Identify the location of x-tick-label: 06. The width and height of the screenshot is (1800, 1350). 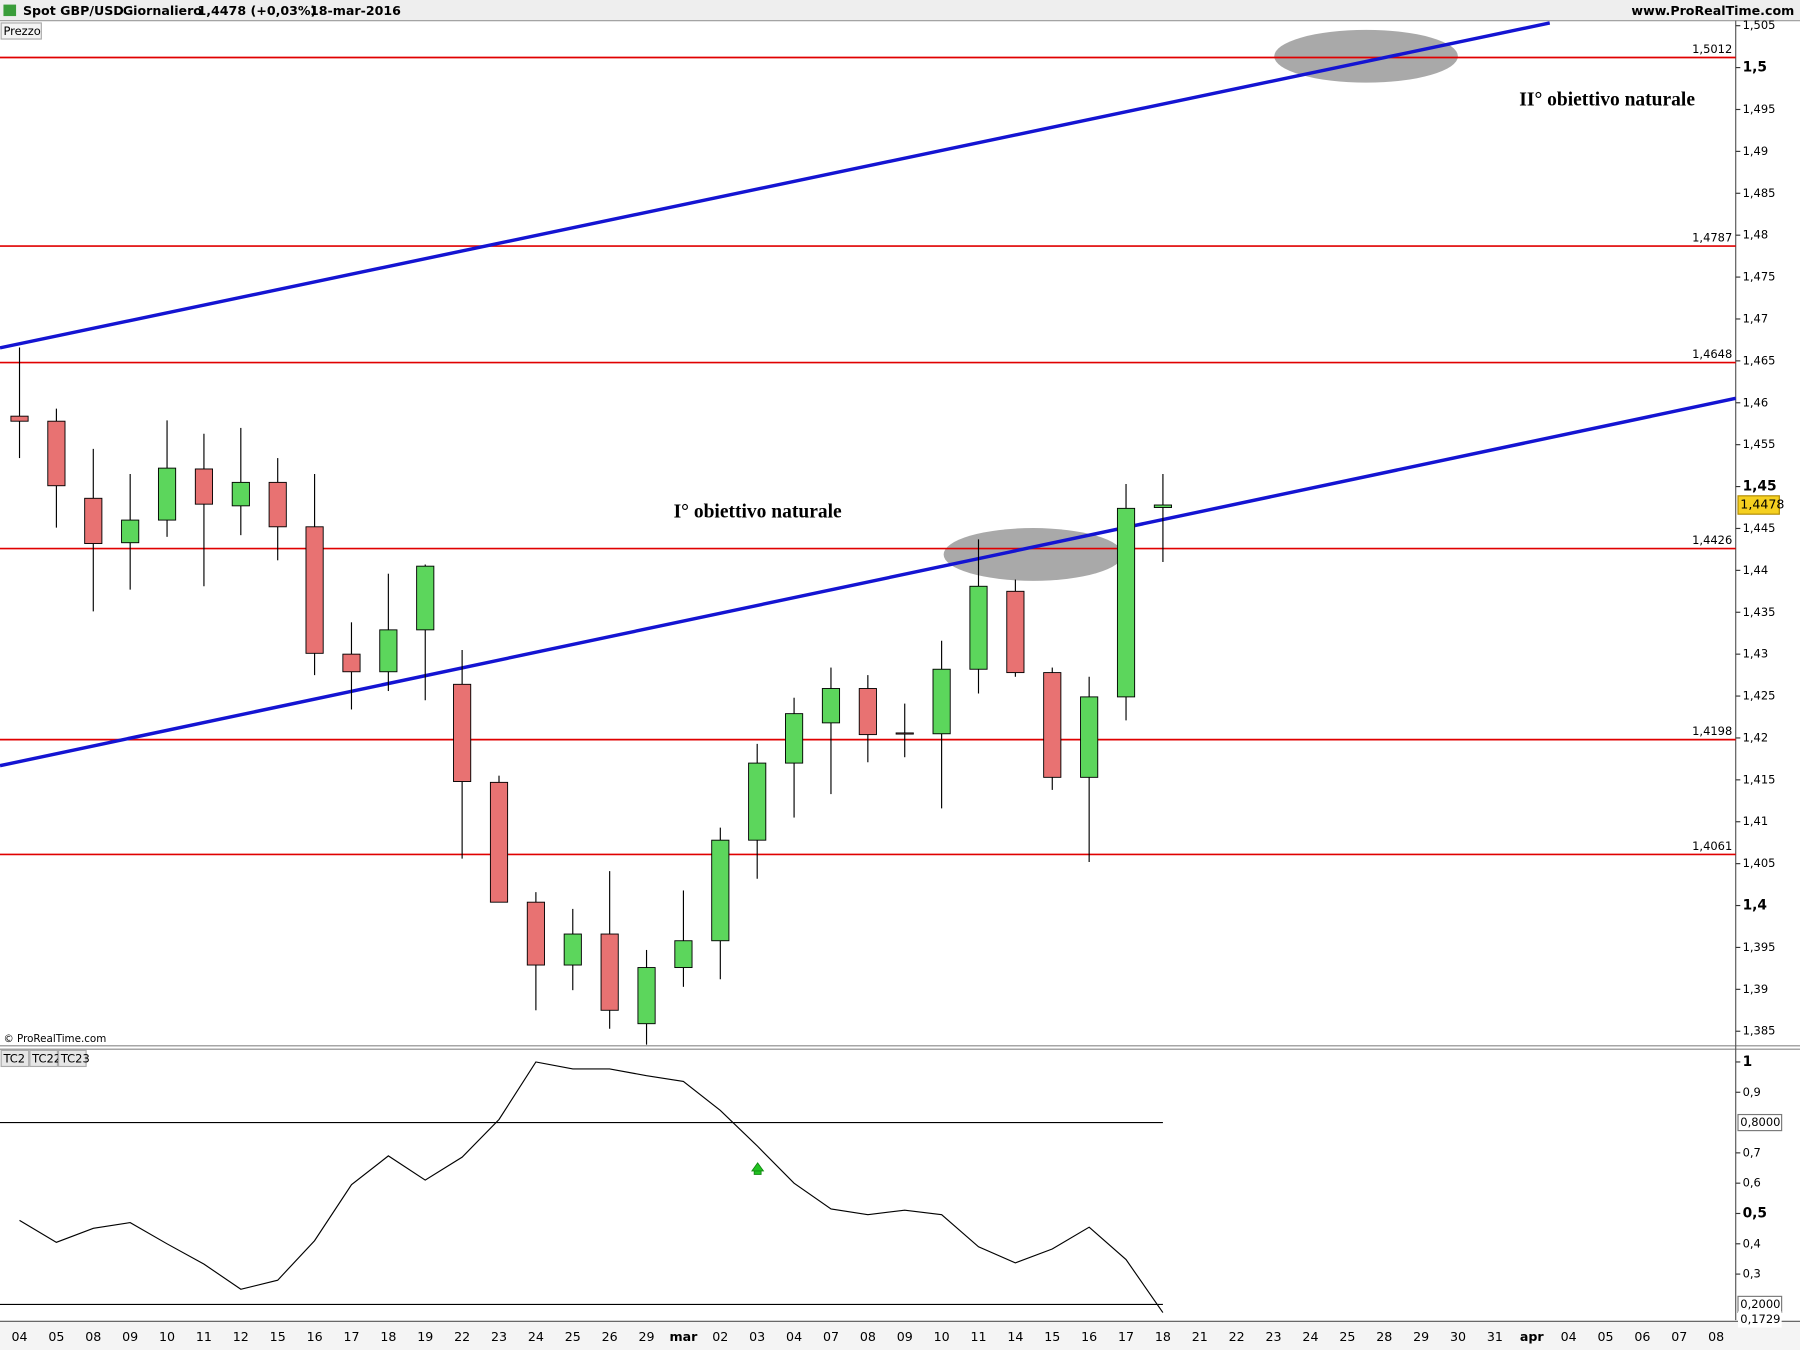
(1642, 1336).